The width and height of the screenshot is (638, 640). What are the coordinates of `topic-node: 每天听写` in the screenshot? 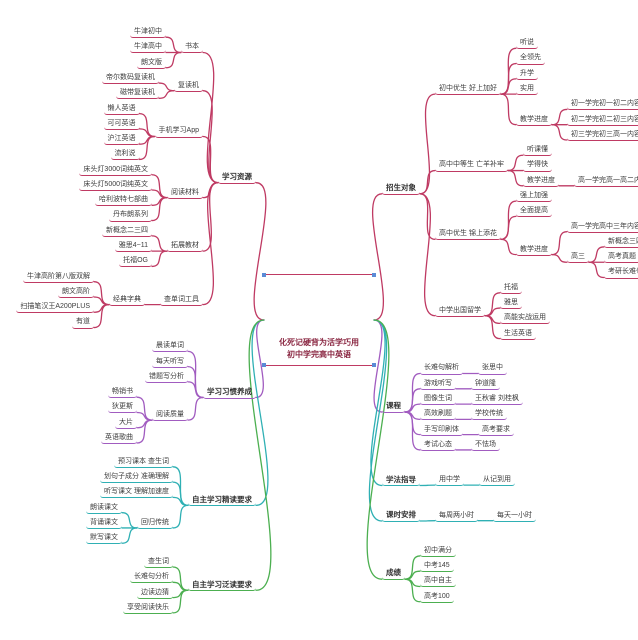 It's located at (170, 362).